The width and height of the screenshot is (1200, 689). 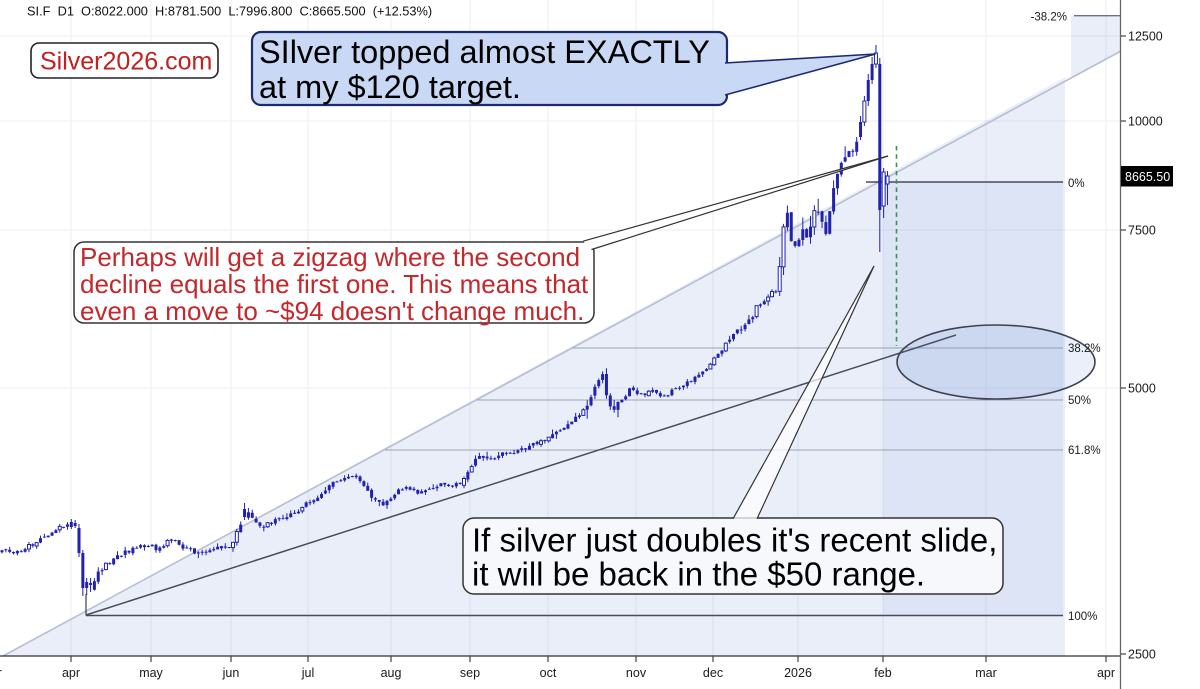 What do you see at coordinates (548, 673) in the screenshot?
I see `svg-text: oct` at bounding box center [548, 673].